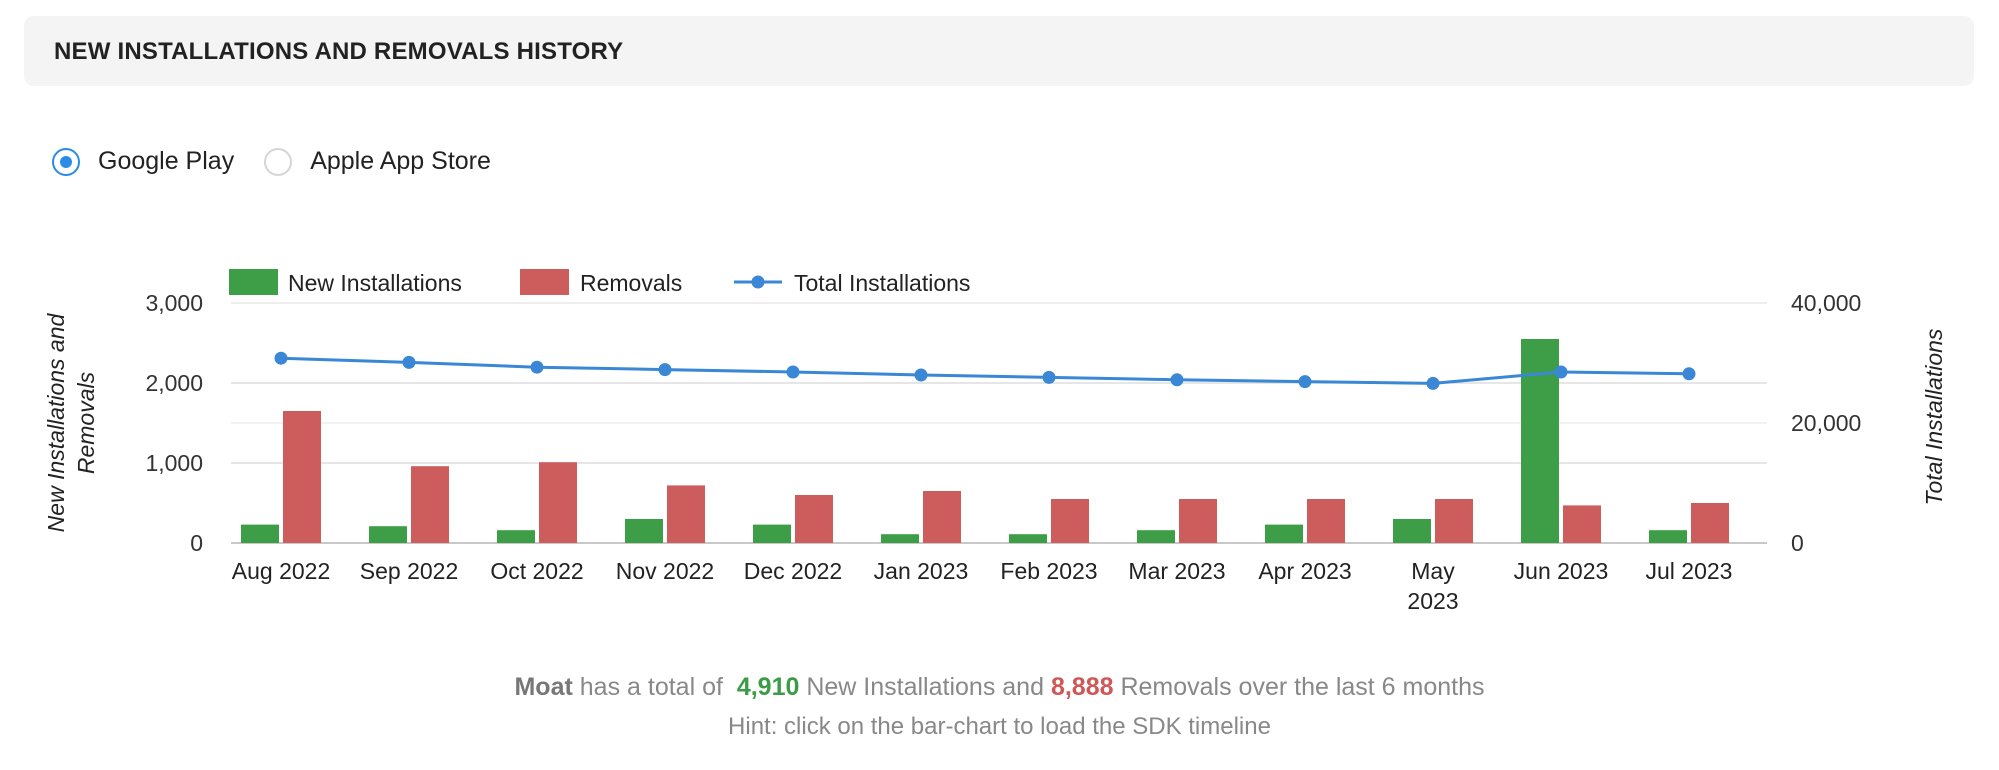 The height and width of the screenshot is (770, 1999). I want to click on radio-label-google-play: Google Play, so click(166, 161).